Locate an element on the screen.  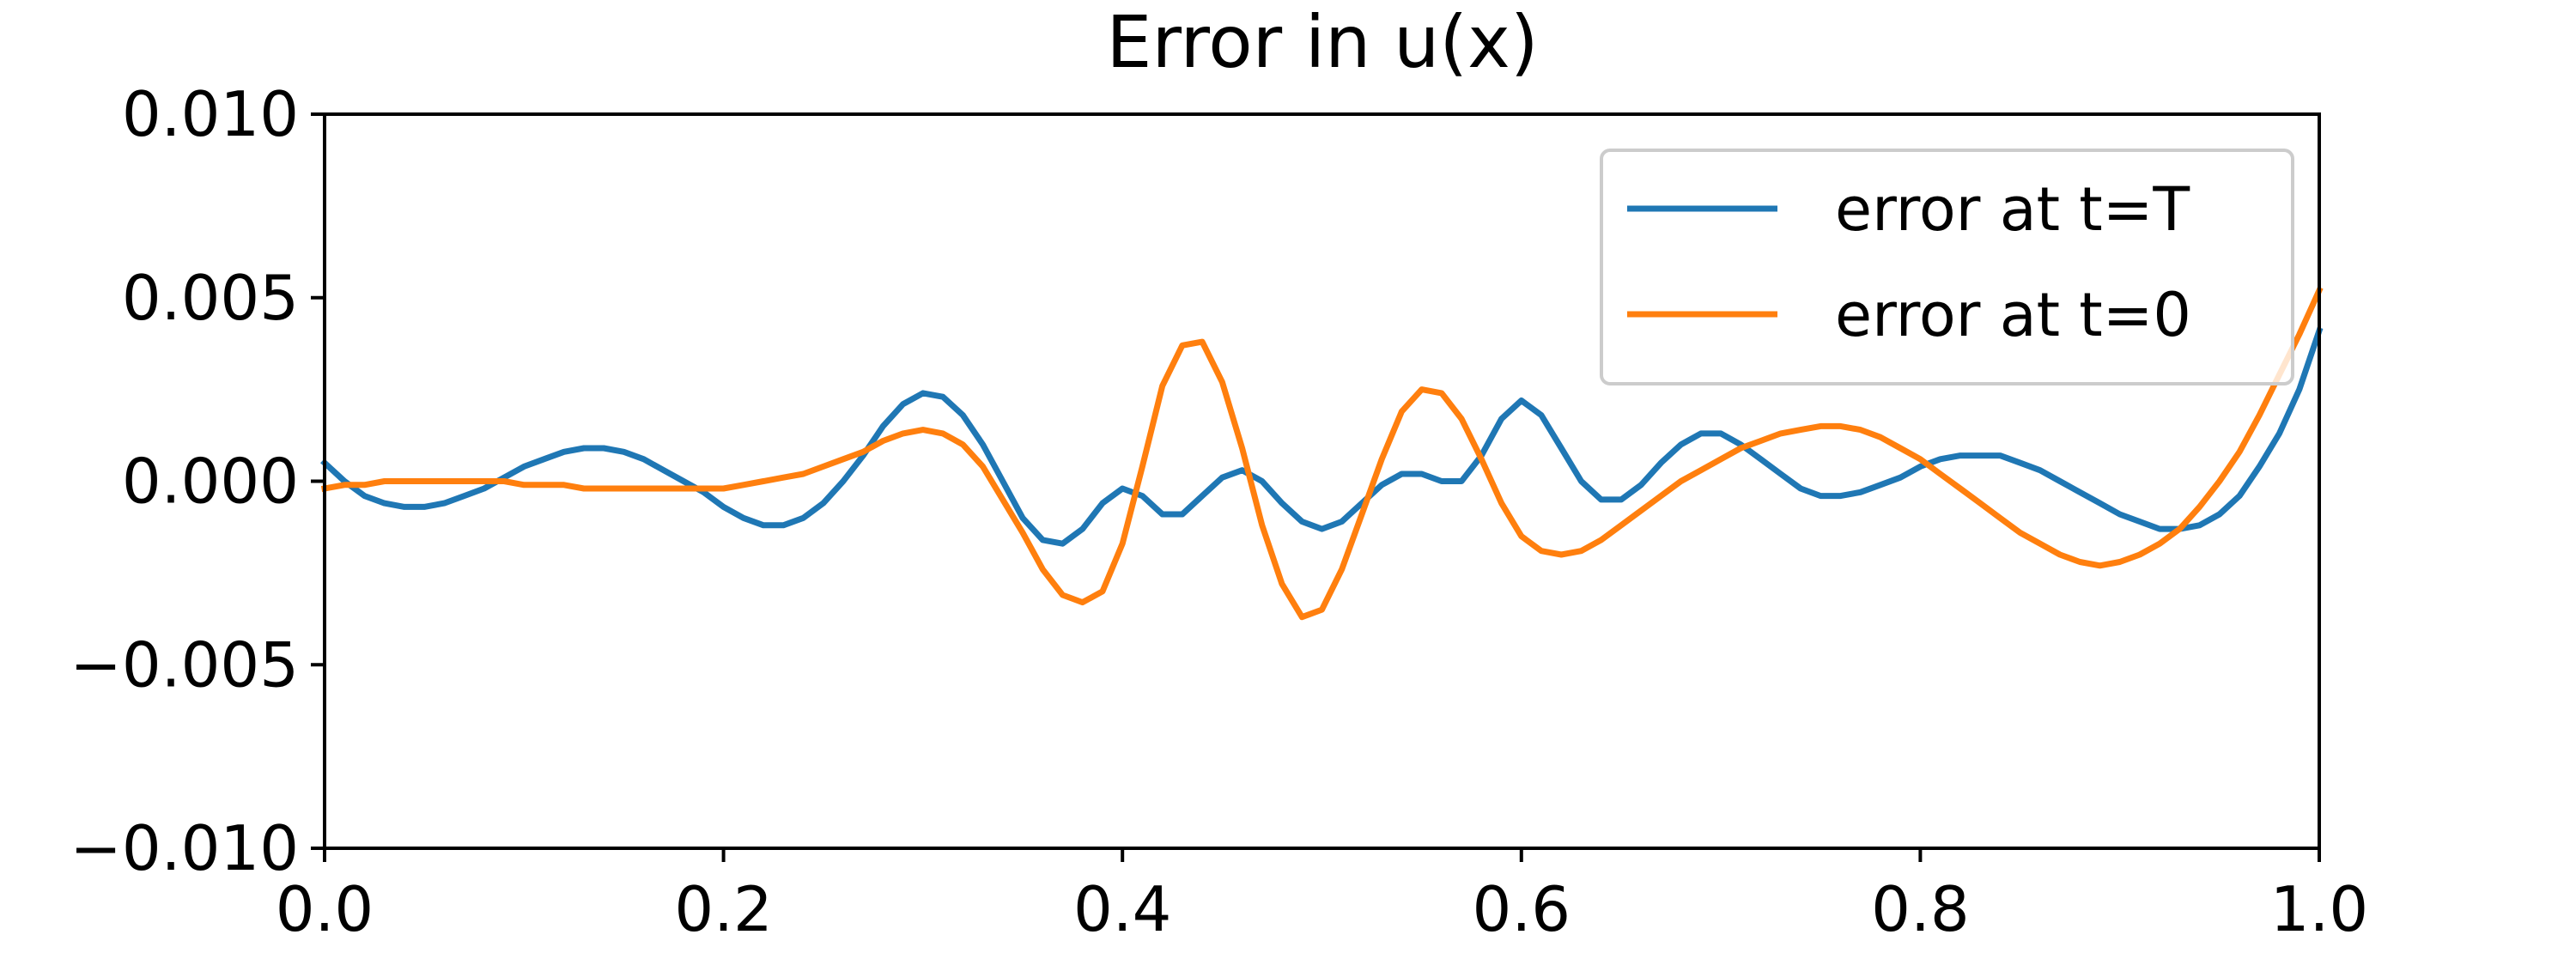
x-tick-label: 1.0 is located at coordinates (2319, 909).